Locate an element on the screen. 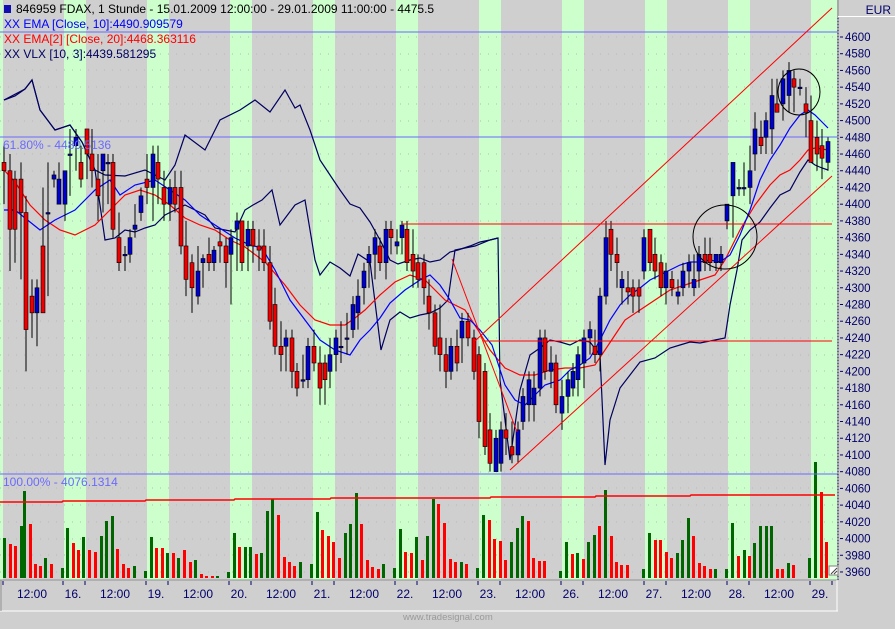 This screenshot has width=895, height=629. price-tick-label: 4180 is located at coordinates (858, 389).